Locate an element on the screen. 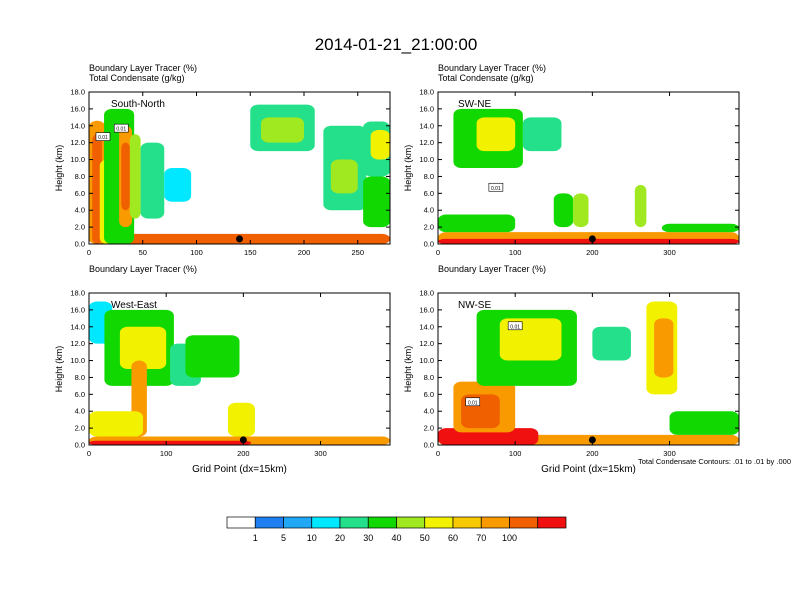  legend-label: 30 is located at coordinates (368, 538).